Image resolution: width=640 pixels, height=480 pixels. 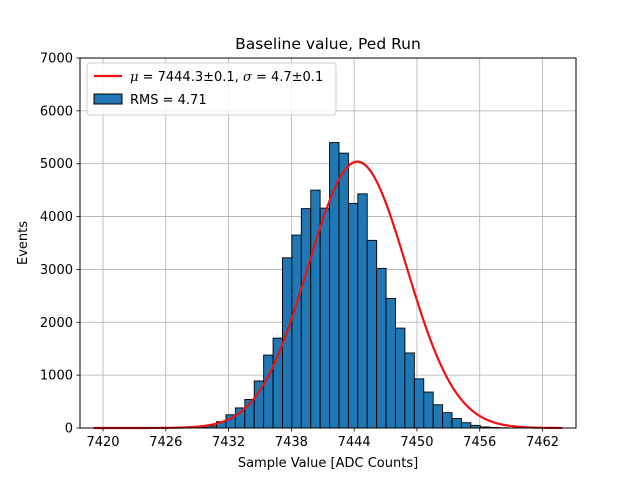 What do you see at coordinates (328, 44) in the screenshot?
I see `chart-title: Baseline value, Ped Run` at bounding box center [328, 44].